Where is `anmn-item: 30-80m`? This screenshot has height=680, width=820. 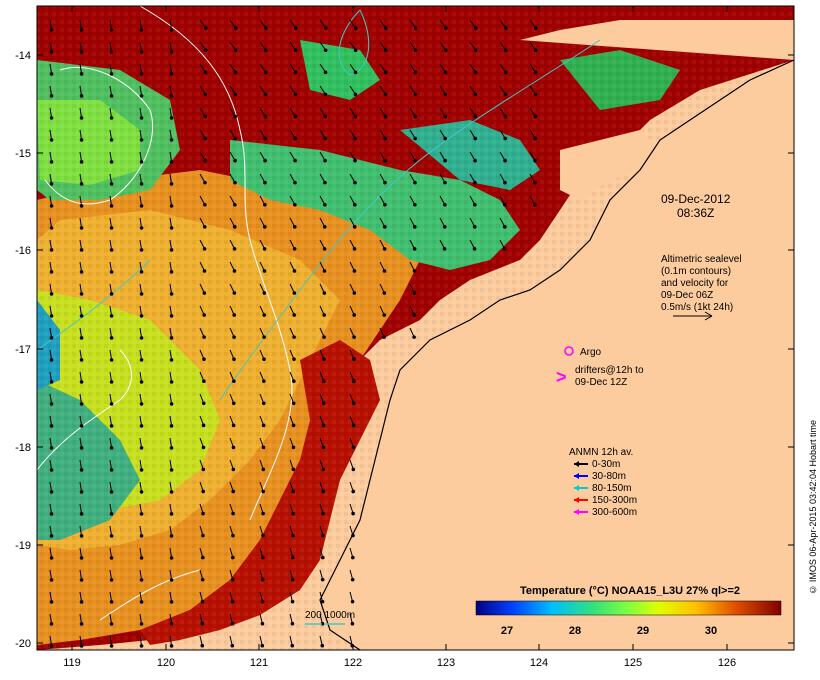
anmn-item: 30-80m is located at coordinates (600, 476).